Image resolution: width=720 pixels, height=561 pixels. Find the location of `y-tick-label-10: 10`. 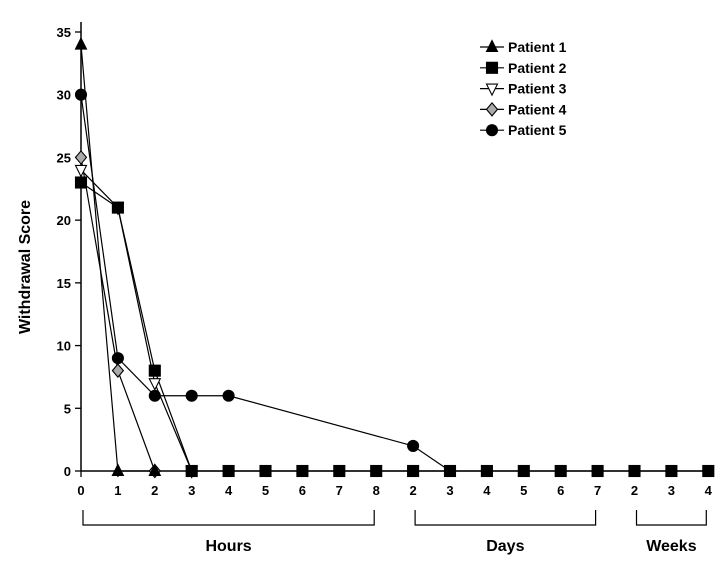

y-tick-label-10: 10 is located at coordinates (64, 346).